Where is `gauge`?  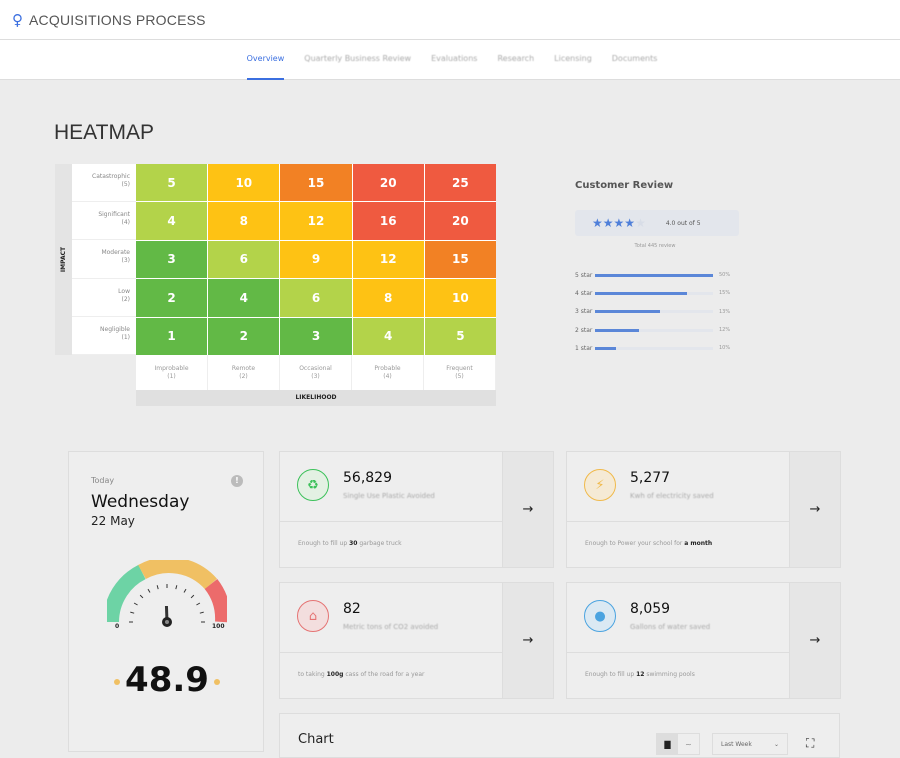
gauge is located at coordinates (167, 593).